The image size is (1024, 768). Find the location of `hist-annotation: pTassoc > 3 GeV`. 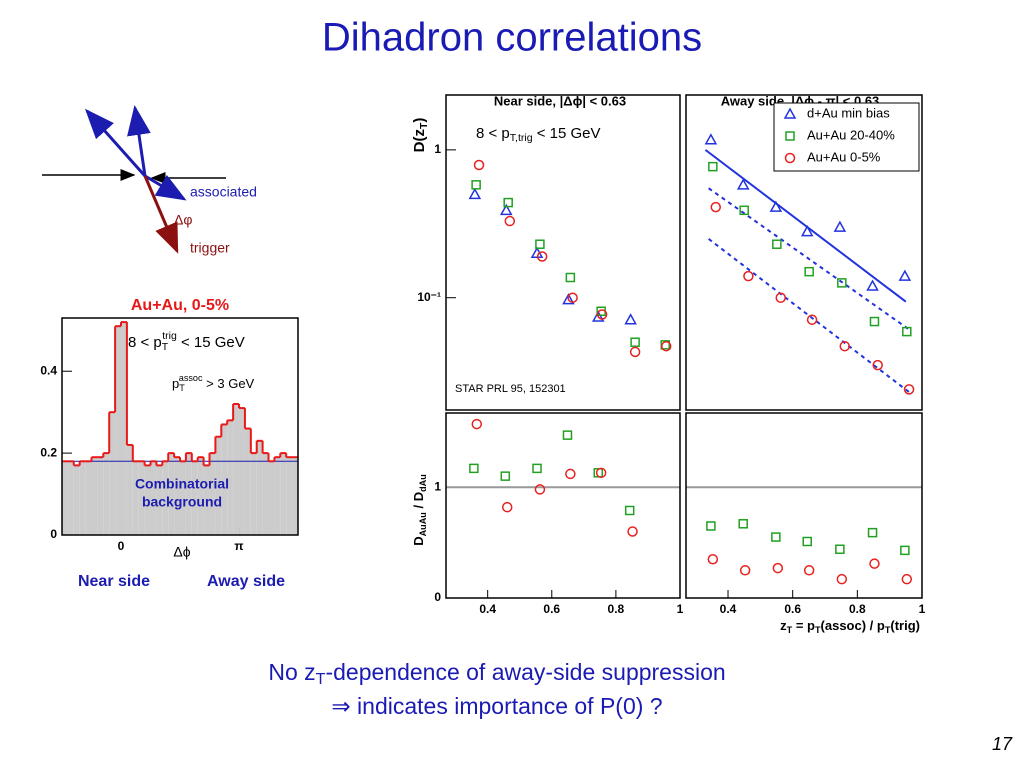

hist-annotation: pTassoc > 3 GeV is located at coordinates (213, 383).